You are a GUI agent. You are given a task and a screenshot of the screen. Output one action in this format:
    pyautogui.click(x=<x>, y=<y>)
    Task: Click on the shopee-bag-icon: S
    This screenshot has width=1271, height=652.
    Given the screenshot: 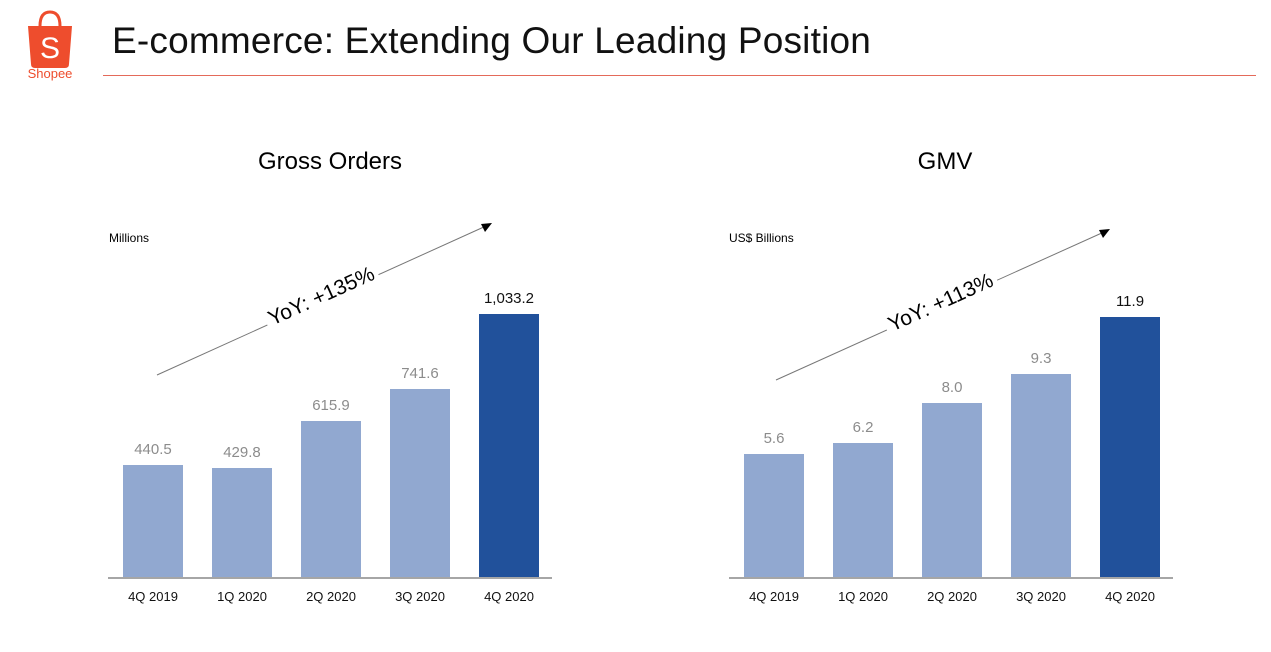 What is the action you would take?
    pyautogui.click(x=50, y=39)
    